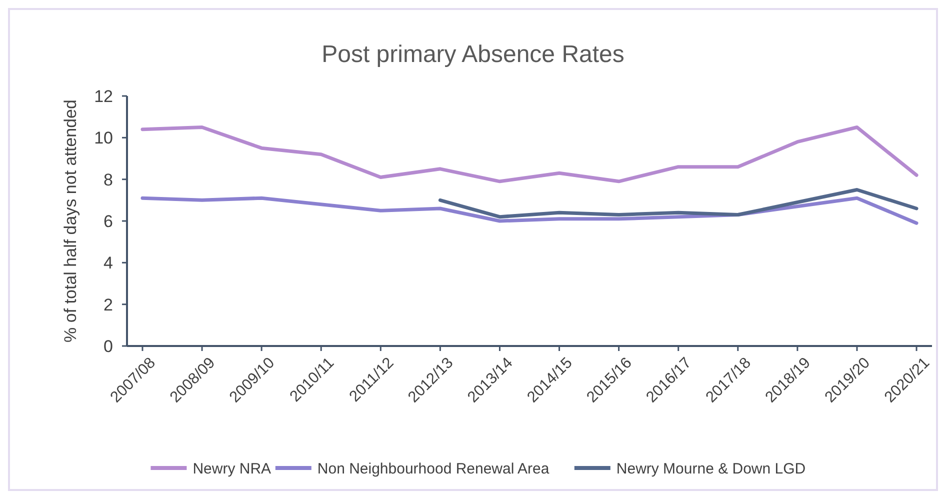  Describe the element at coordinates (473, 54) in the screenshot. I see `chart-title: Post primary Absence Rates` at that location.